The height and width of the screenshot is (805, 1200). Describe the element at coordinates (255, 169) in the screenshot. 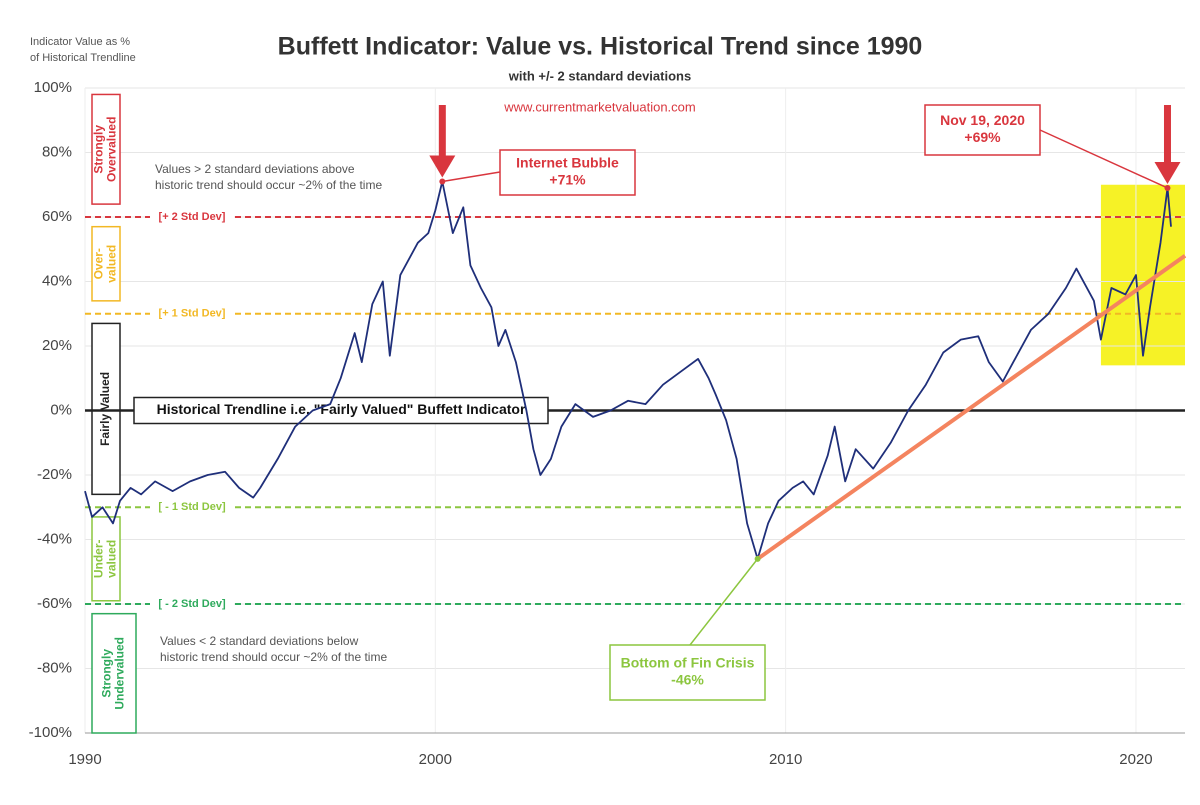

I see `note: Values > 2 standard deviations above` at that location.